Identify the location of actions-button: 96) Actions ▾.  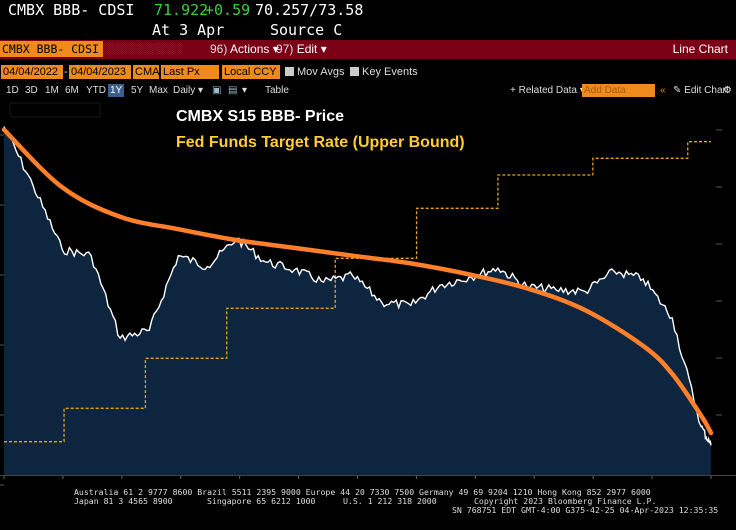
(244, 49).